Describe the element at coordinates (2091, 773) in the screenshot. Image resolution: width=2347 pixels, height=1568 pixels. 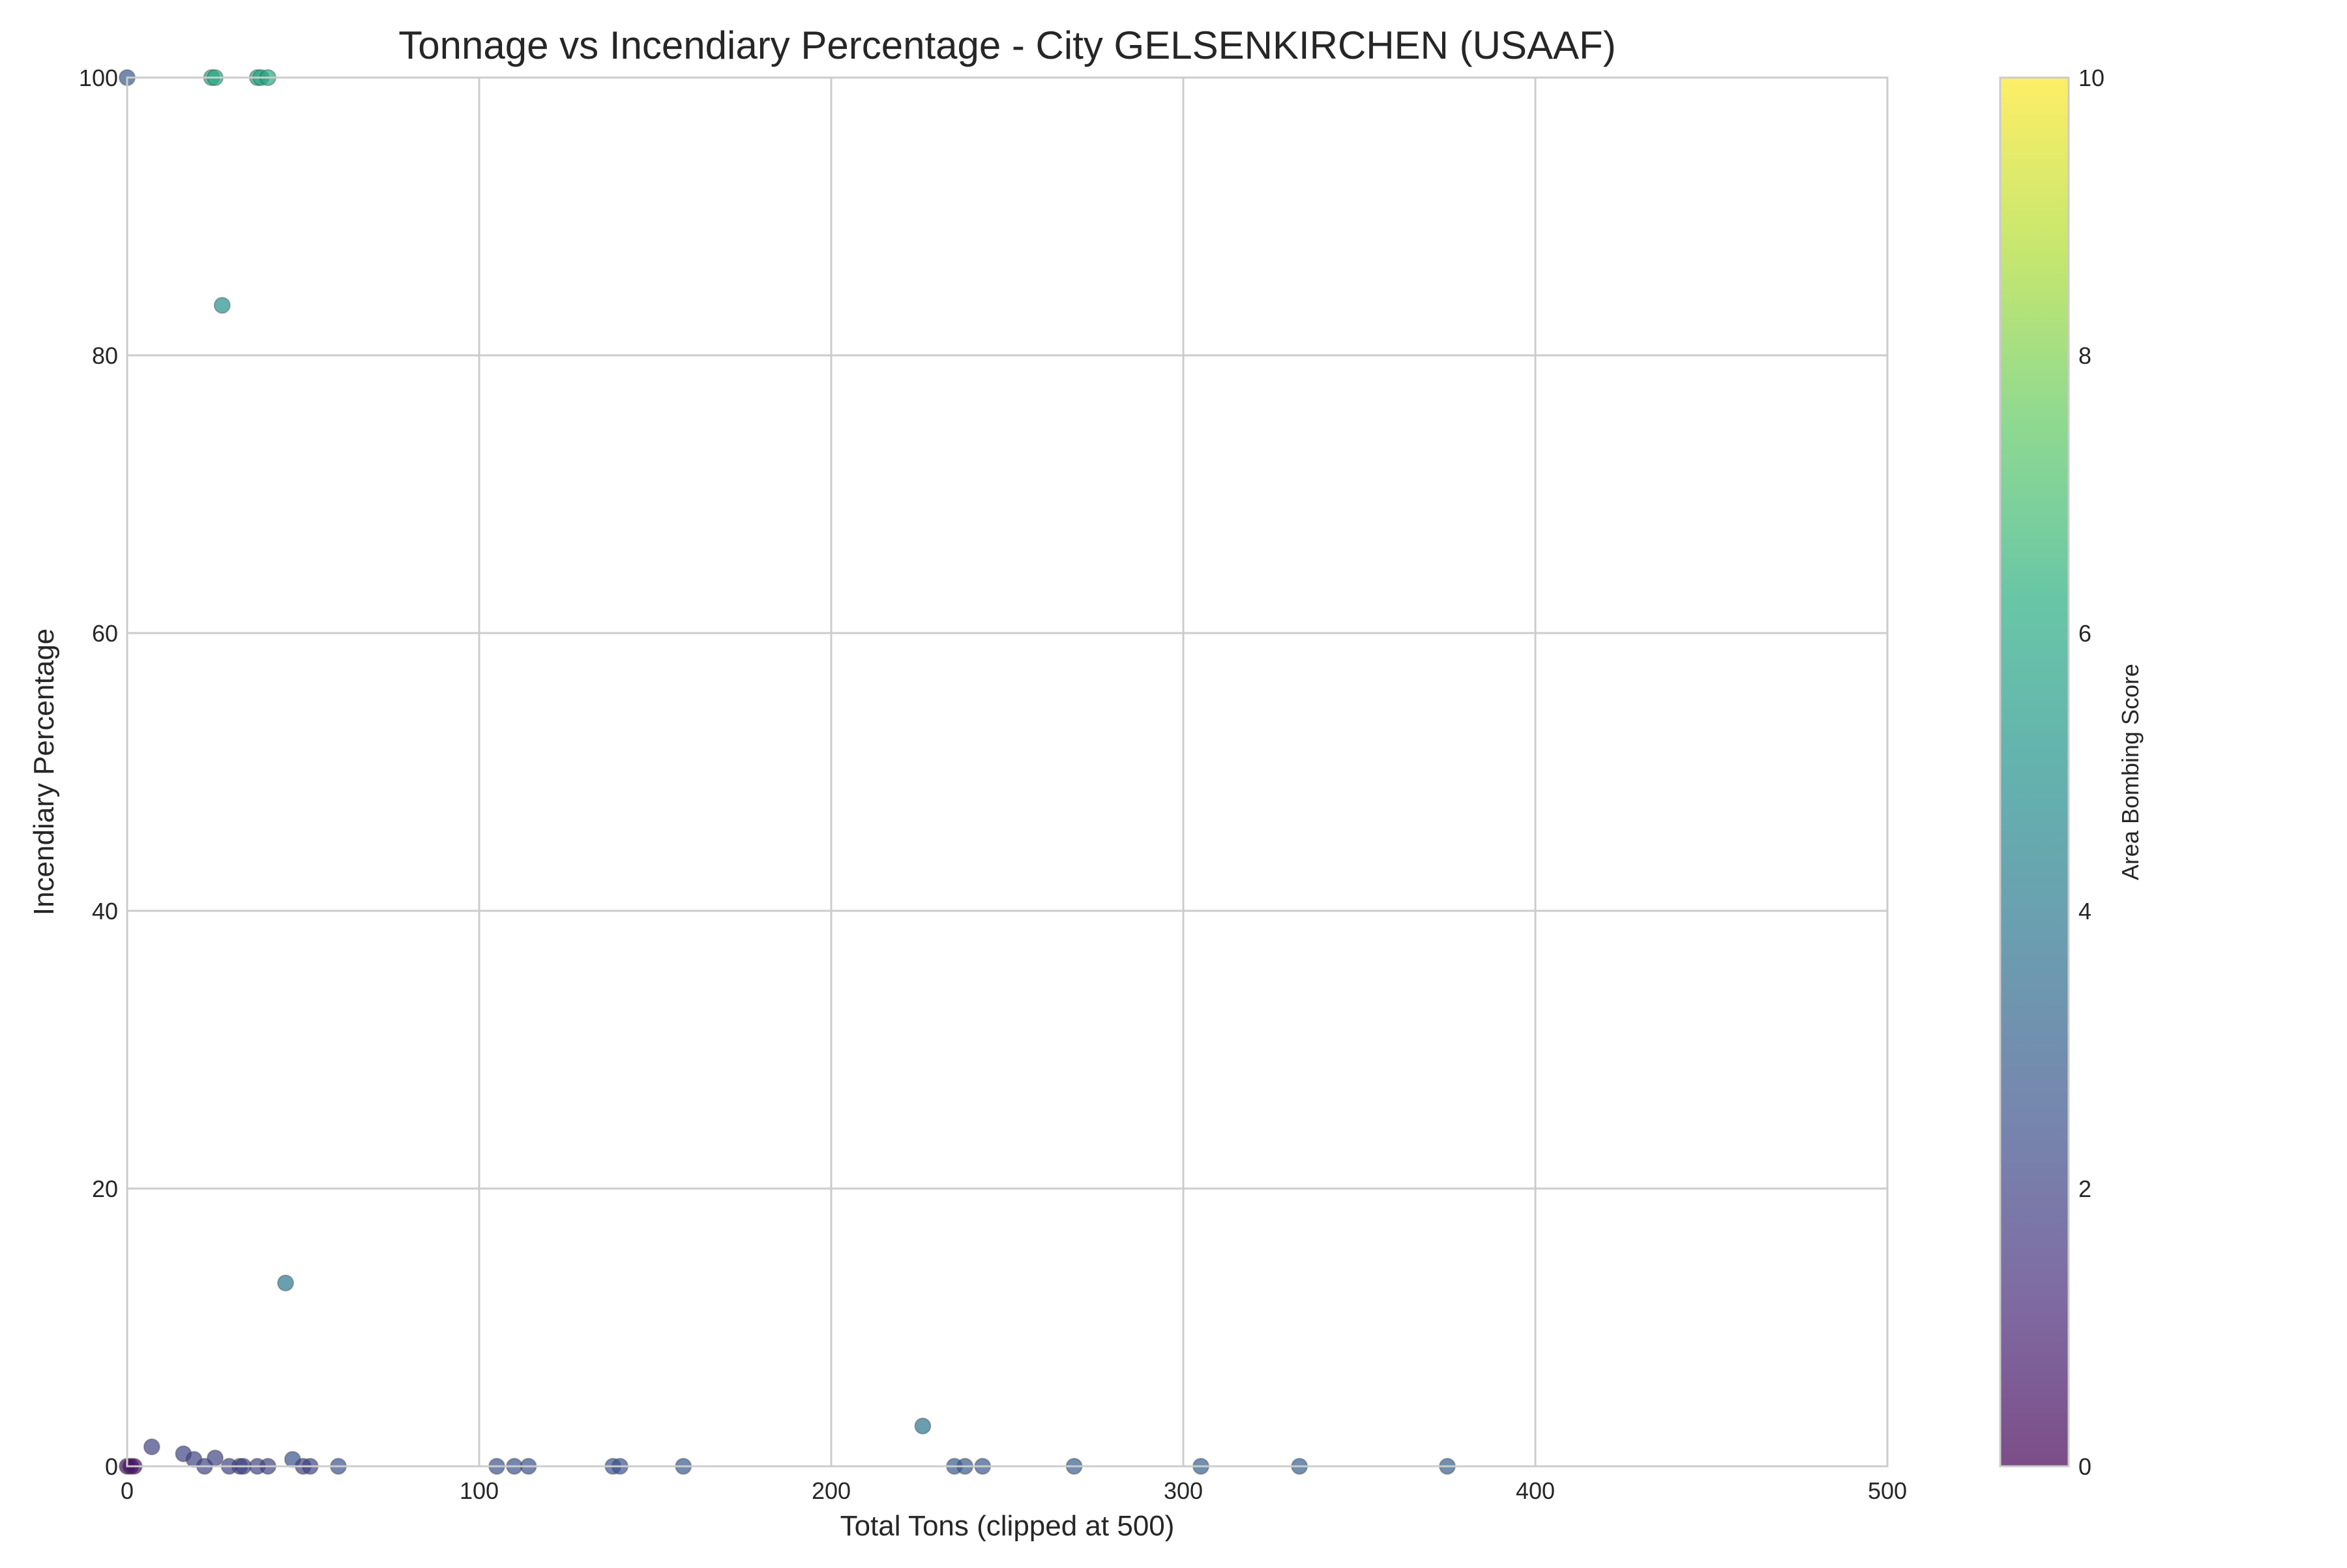
I see `colorbar-tick-labels: 0 2 4 6 8 10` at that location.